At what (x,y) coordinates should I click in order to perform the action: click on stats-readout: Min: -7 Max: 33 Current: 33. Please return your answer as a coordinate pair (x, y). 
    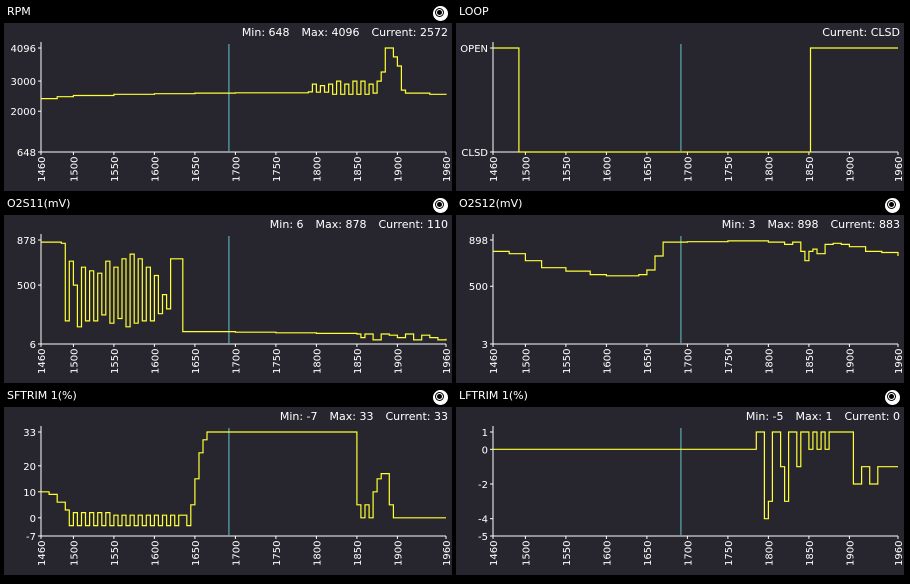
    Looking at the image, I should click on (358, 416).